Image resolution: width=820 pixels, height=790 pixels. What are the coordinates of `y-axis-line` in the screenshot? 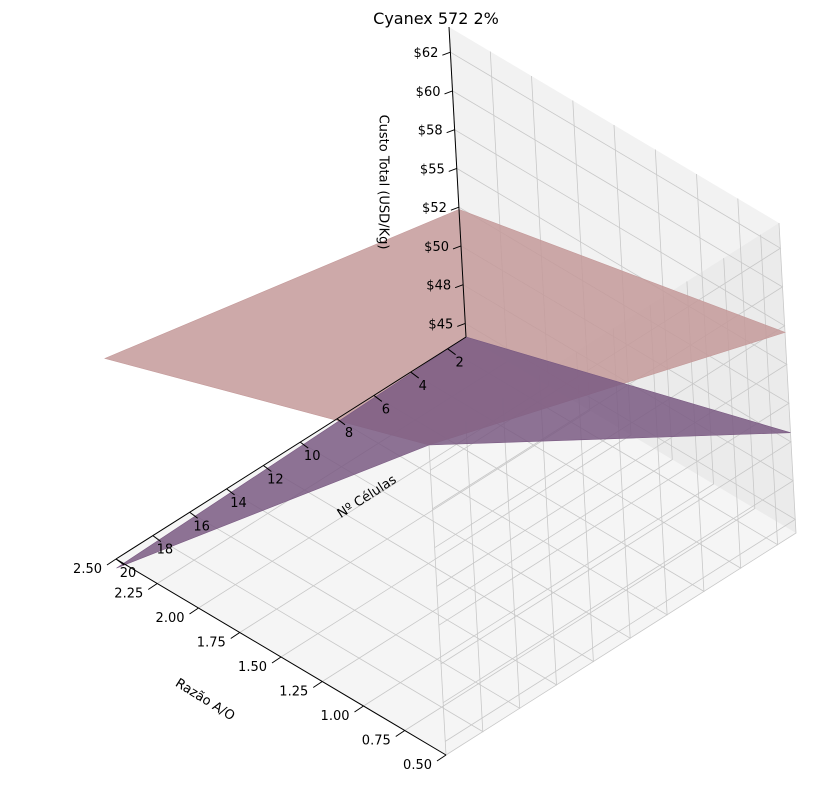 It's located at (291, 448).